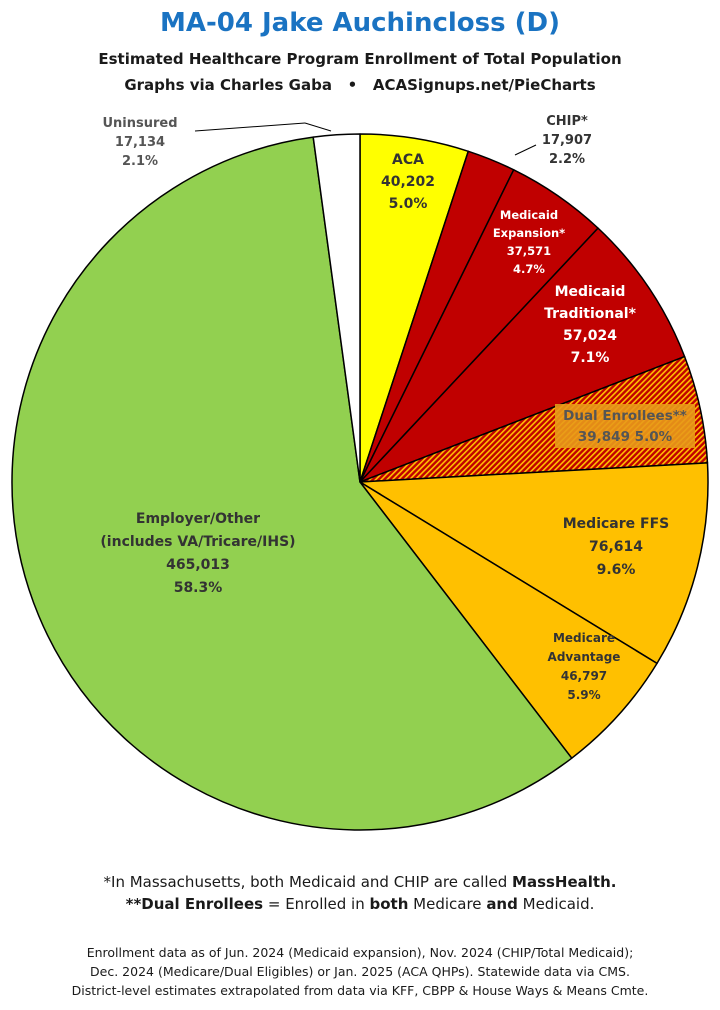  What do you see at coordinates (360, 23) in the screenshot?
I see `chart-title: MA-04 Jake Auchincloss (D)` at bounding box center [360, 23].